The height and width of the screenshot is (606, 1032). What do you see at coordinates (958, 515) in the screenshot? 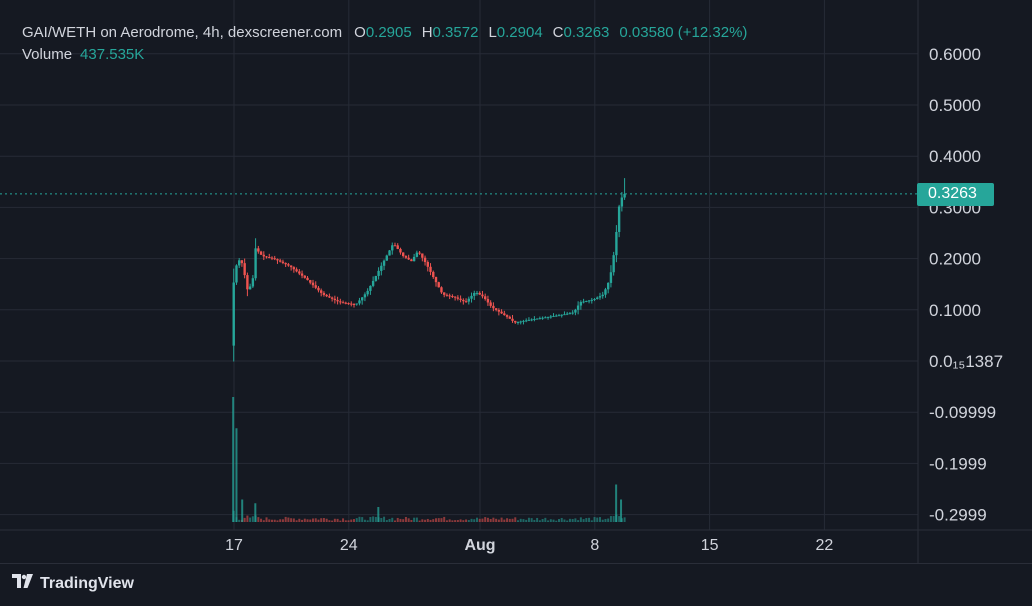
I see `price-tick-label: -0.2999` at bounding box center [958, 515].